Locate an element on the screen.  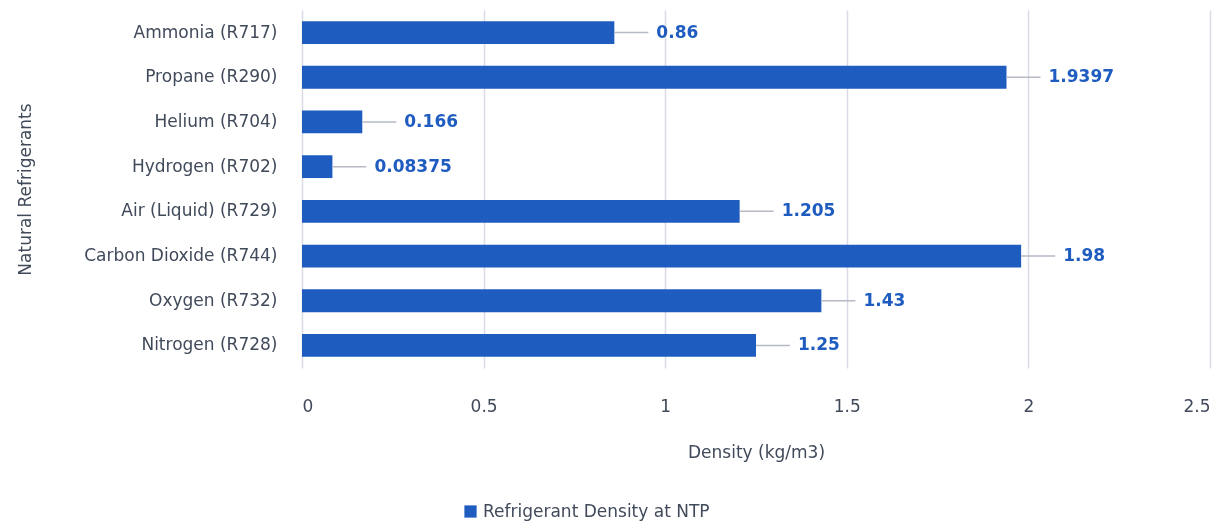
data-label: 1.9397 is located at coordinates (1081, 76).